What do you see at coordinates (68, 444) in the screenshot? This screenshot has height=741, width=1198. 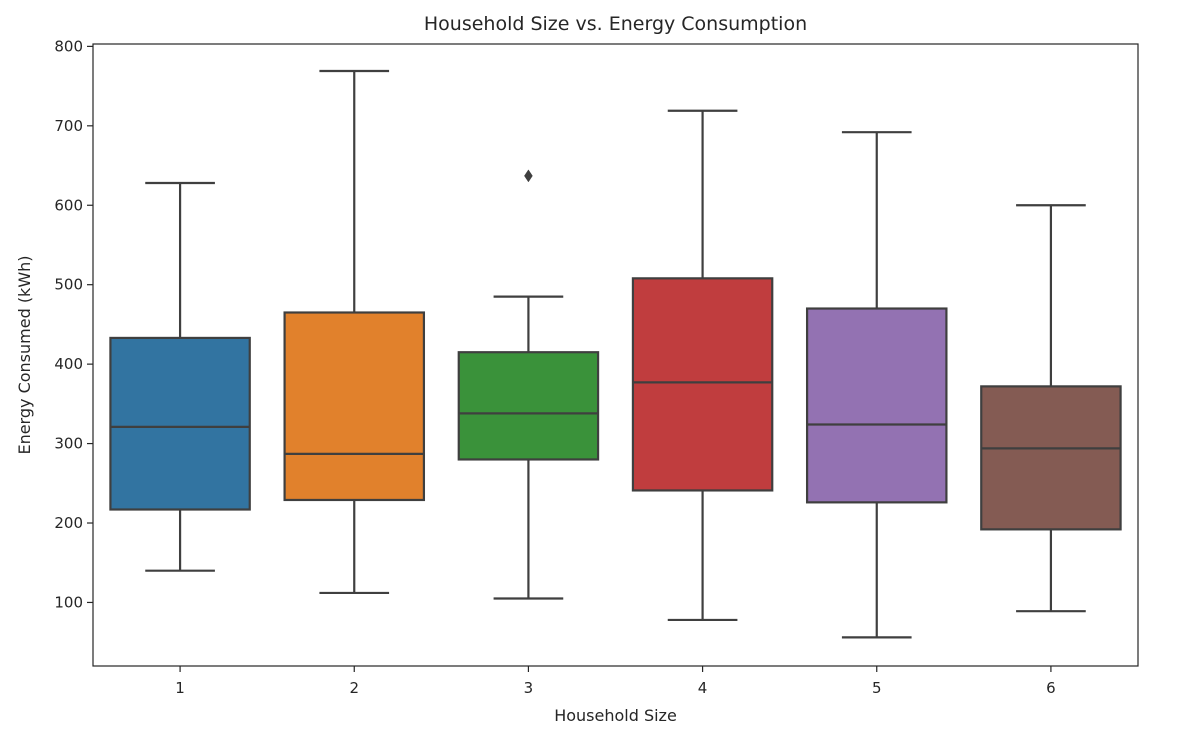 I see `y-tick-label: 300` at bounding box center [68, 444].